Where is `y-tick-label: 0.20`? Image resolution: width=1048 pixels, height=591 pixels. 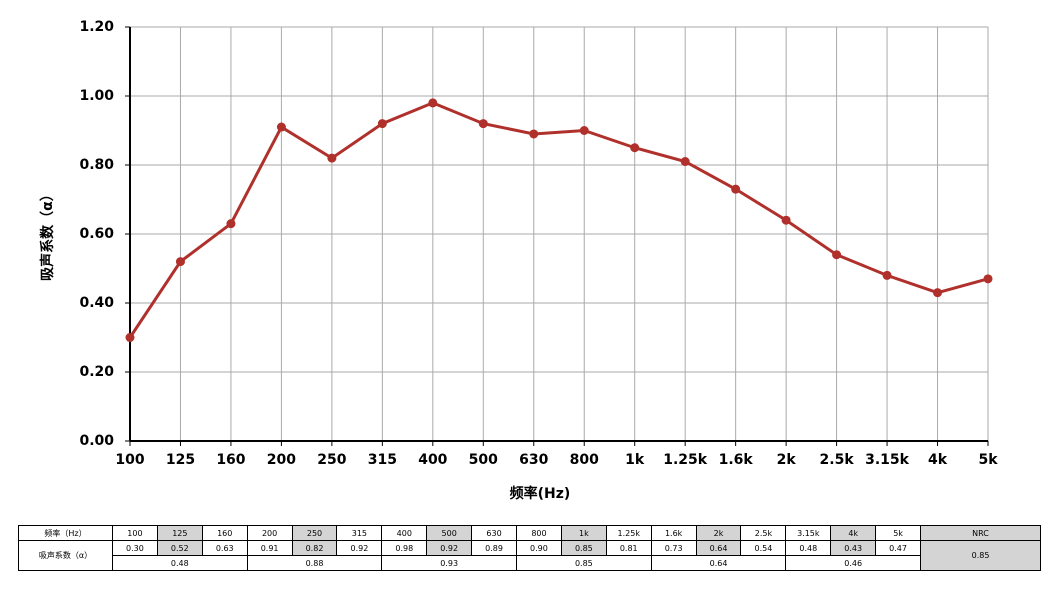 y-tick-label: 0.20 is located at coordinates (96, 372).